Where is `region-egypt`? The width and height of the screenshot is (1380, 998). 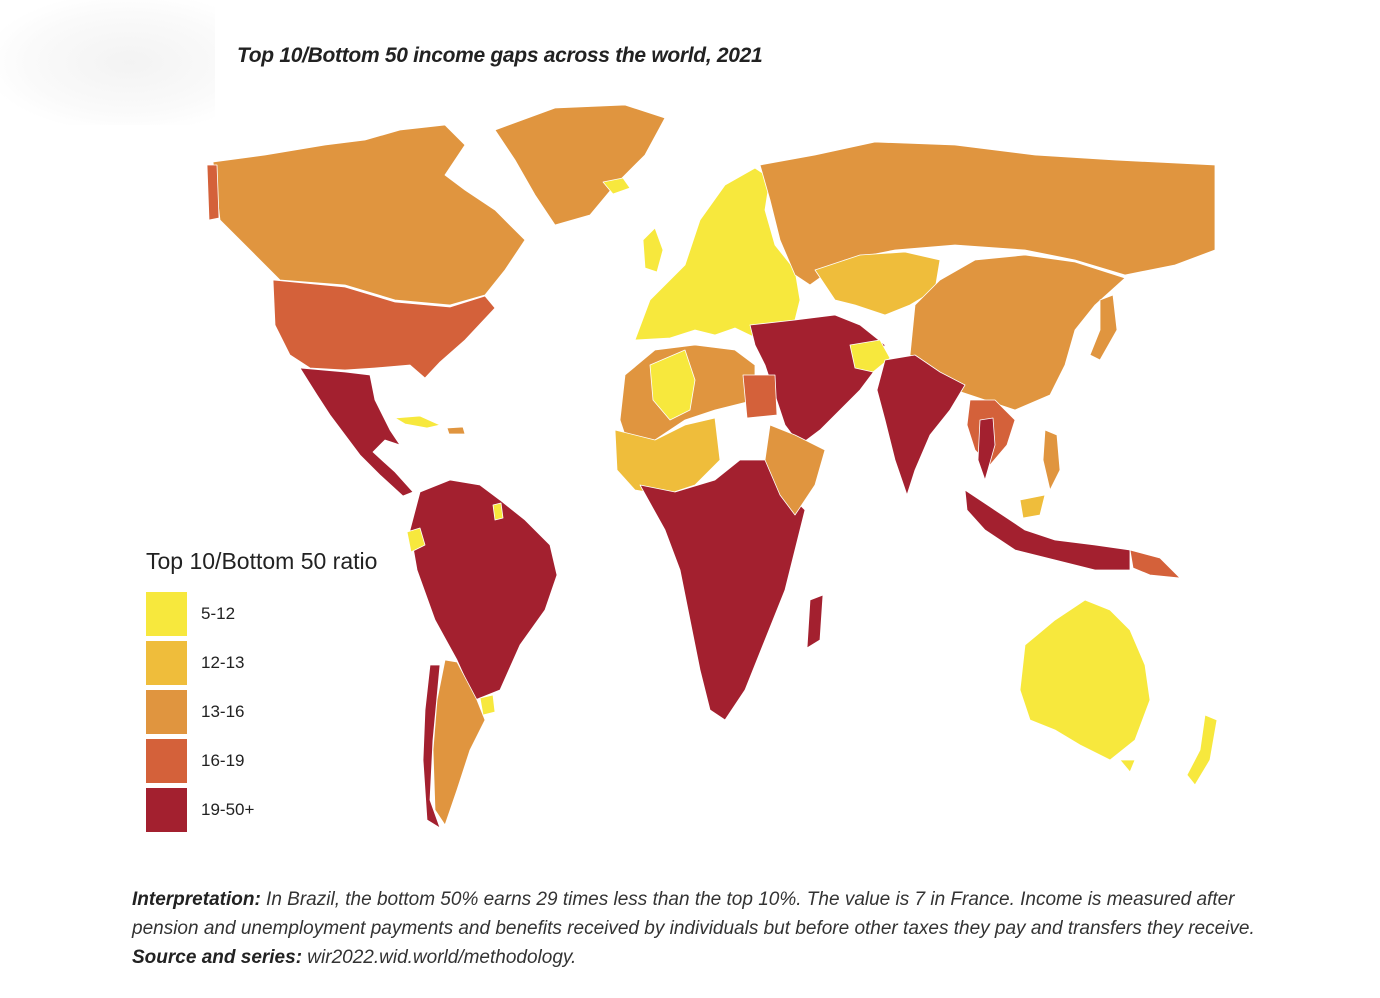 region-egypt is located at coordinates (760, 396).